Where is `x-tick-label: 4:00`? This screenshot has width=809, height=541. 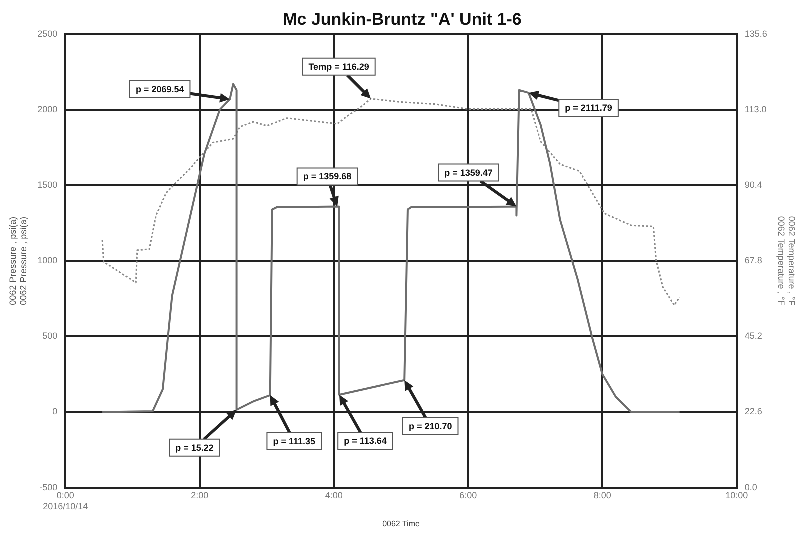 x-tick-label: 4:00 is located at coordinates (334, 495).